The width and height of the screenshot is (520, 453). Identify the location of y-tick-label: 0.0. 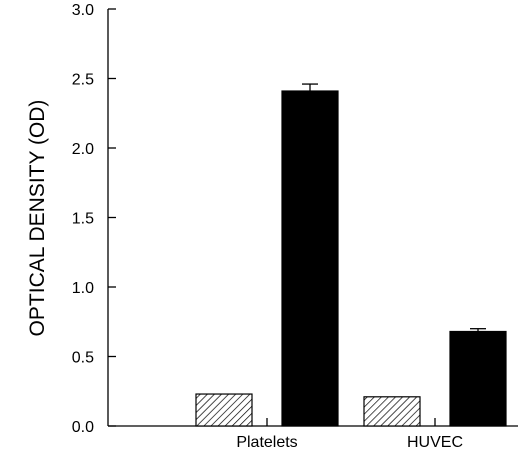
(83, 427).